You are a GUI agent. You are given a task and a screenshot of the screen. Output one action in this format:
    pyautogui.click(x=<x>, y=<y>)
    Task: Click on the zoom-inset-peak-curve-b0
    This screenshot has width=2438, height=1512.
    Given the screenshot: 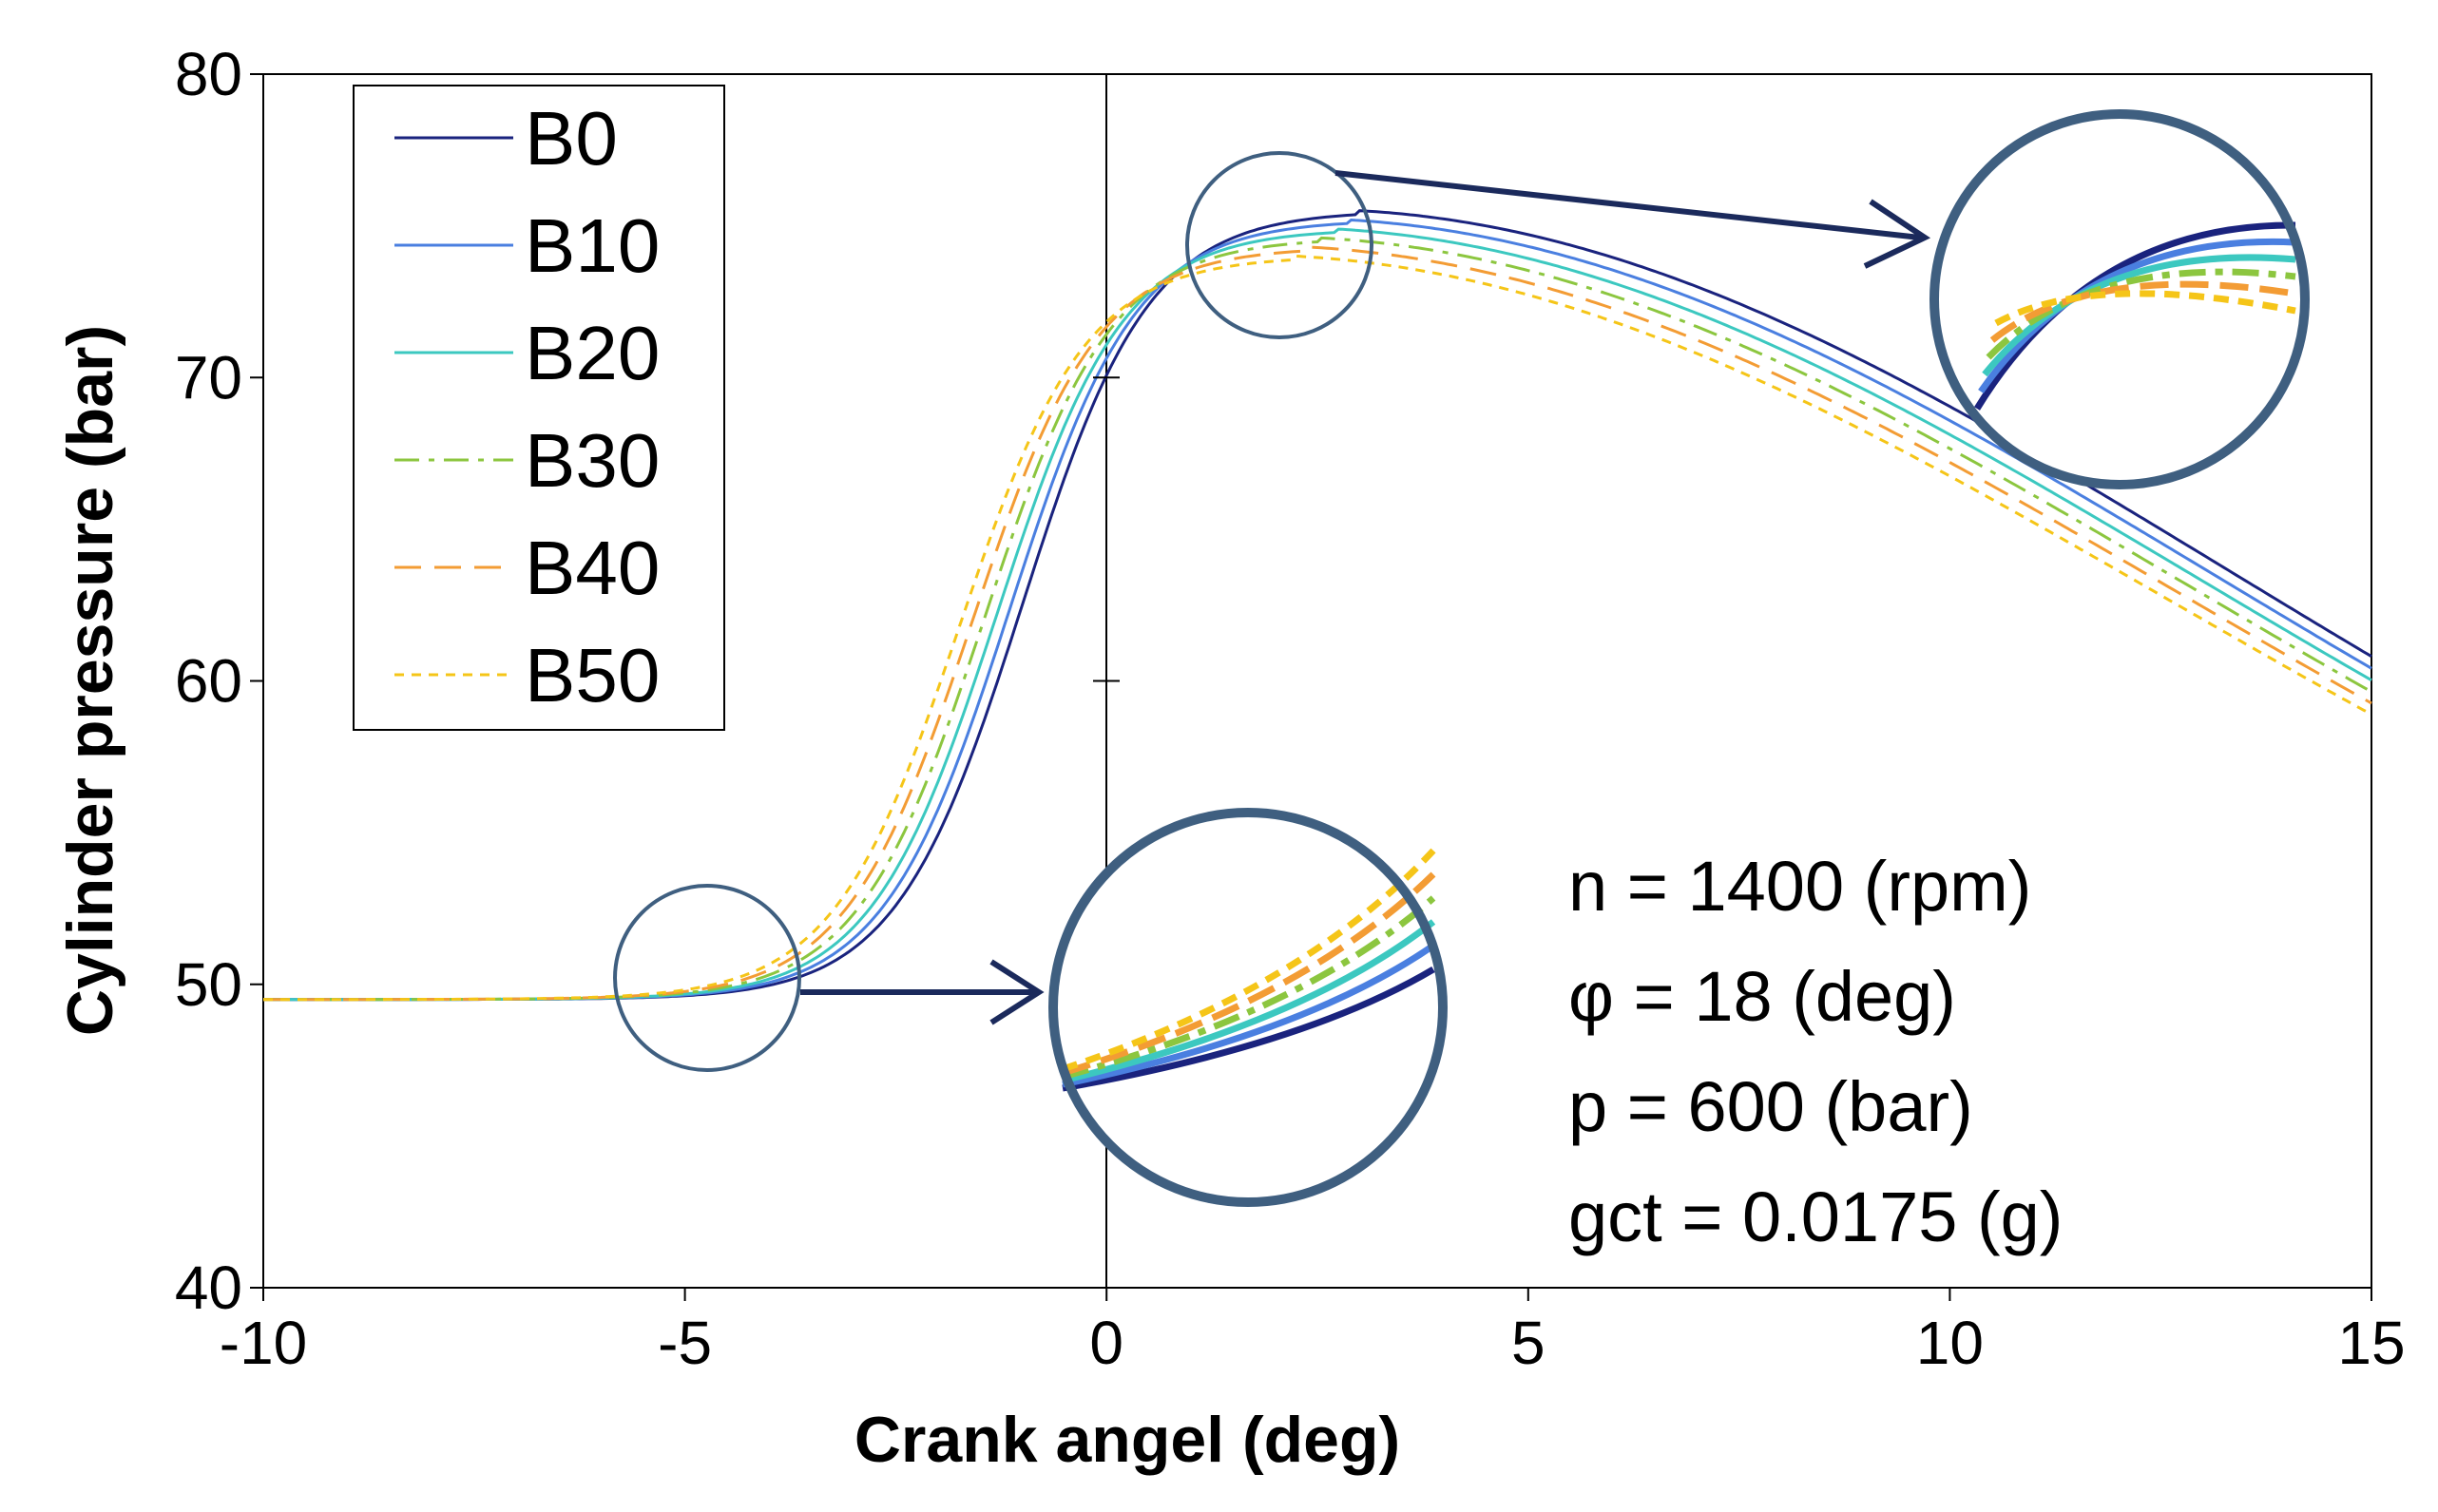 What is the action you would take?
    pyautogui.click(x=2135, y=316)
    